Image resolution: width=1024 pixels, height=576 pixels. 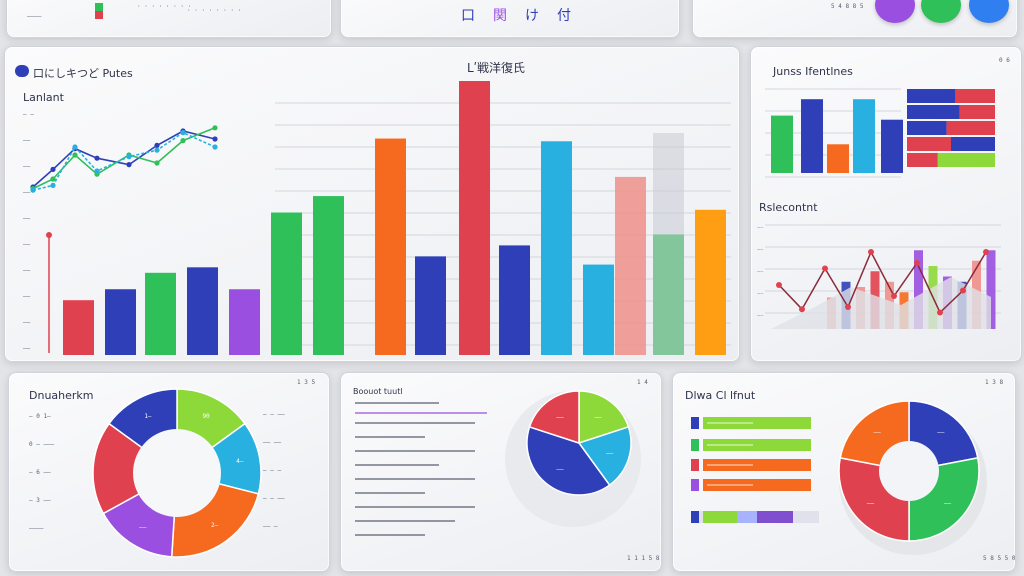 What do you see at coordinates (61, 395) in the screenshot?
I see `bl-title: Dnuaherkm` at bounding box center [61, 395].